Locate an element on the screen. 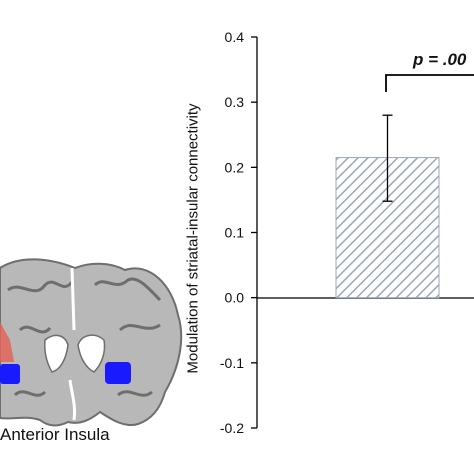 Image resolution: width=474 pixels, height=474 pixels. y-tick-label: 0.1 is located at coordinates (235, 233).